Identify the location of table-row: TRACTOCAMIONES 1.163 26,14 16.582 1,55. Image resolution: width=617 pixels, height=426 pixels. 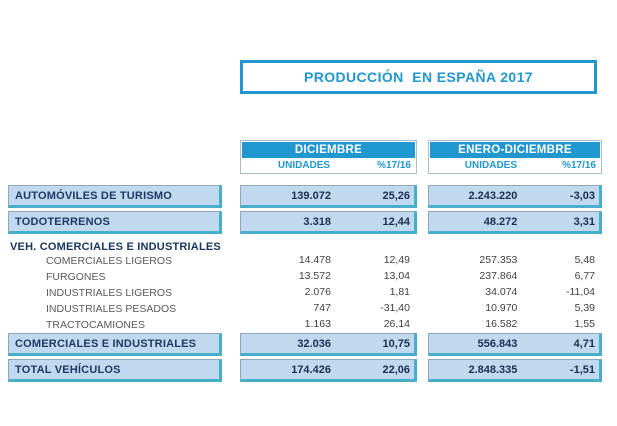
(308, 325).